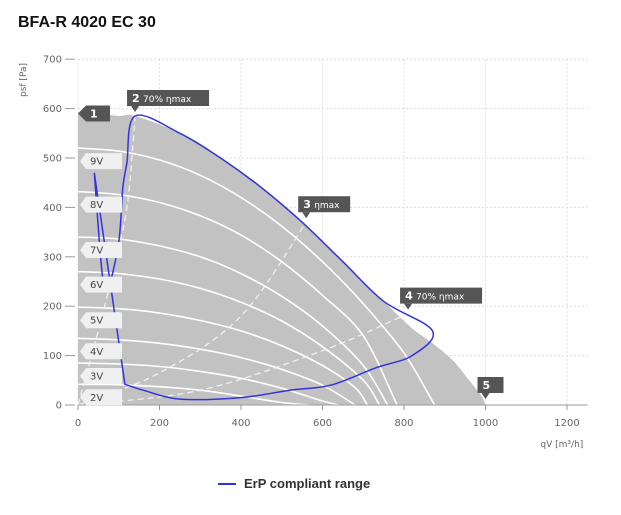 This screenshot has width=621, height=515. What do you see at coordinates (327, 206) in the screenshot?
I see `point-label-sub: ηmax` at bounding box center [327, 206].